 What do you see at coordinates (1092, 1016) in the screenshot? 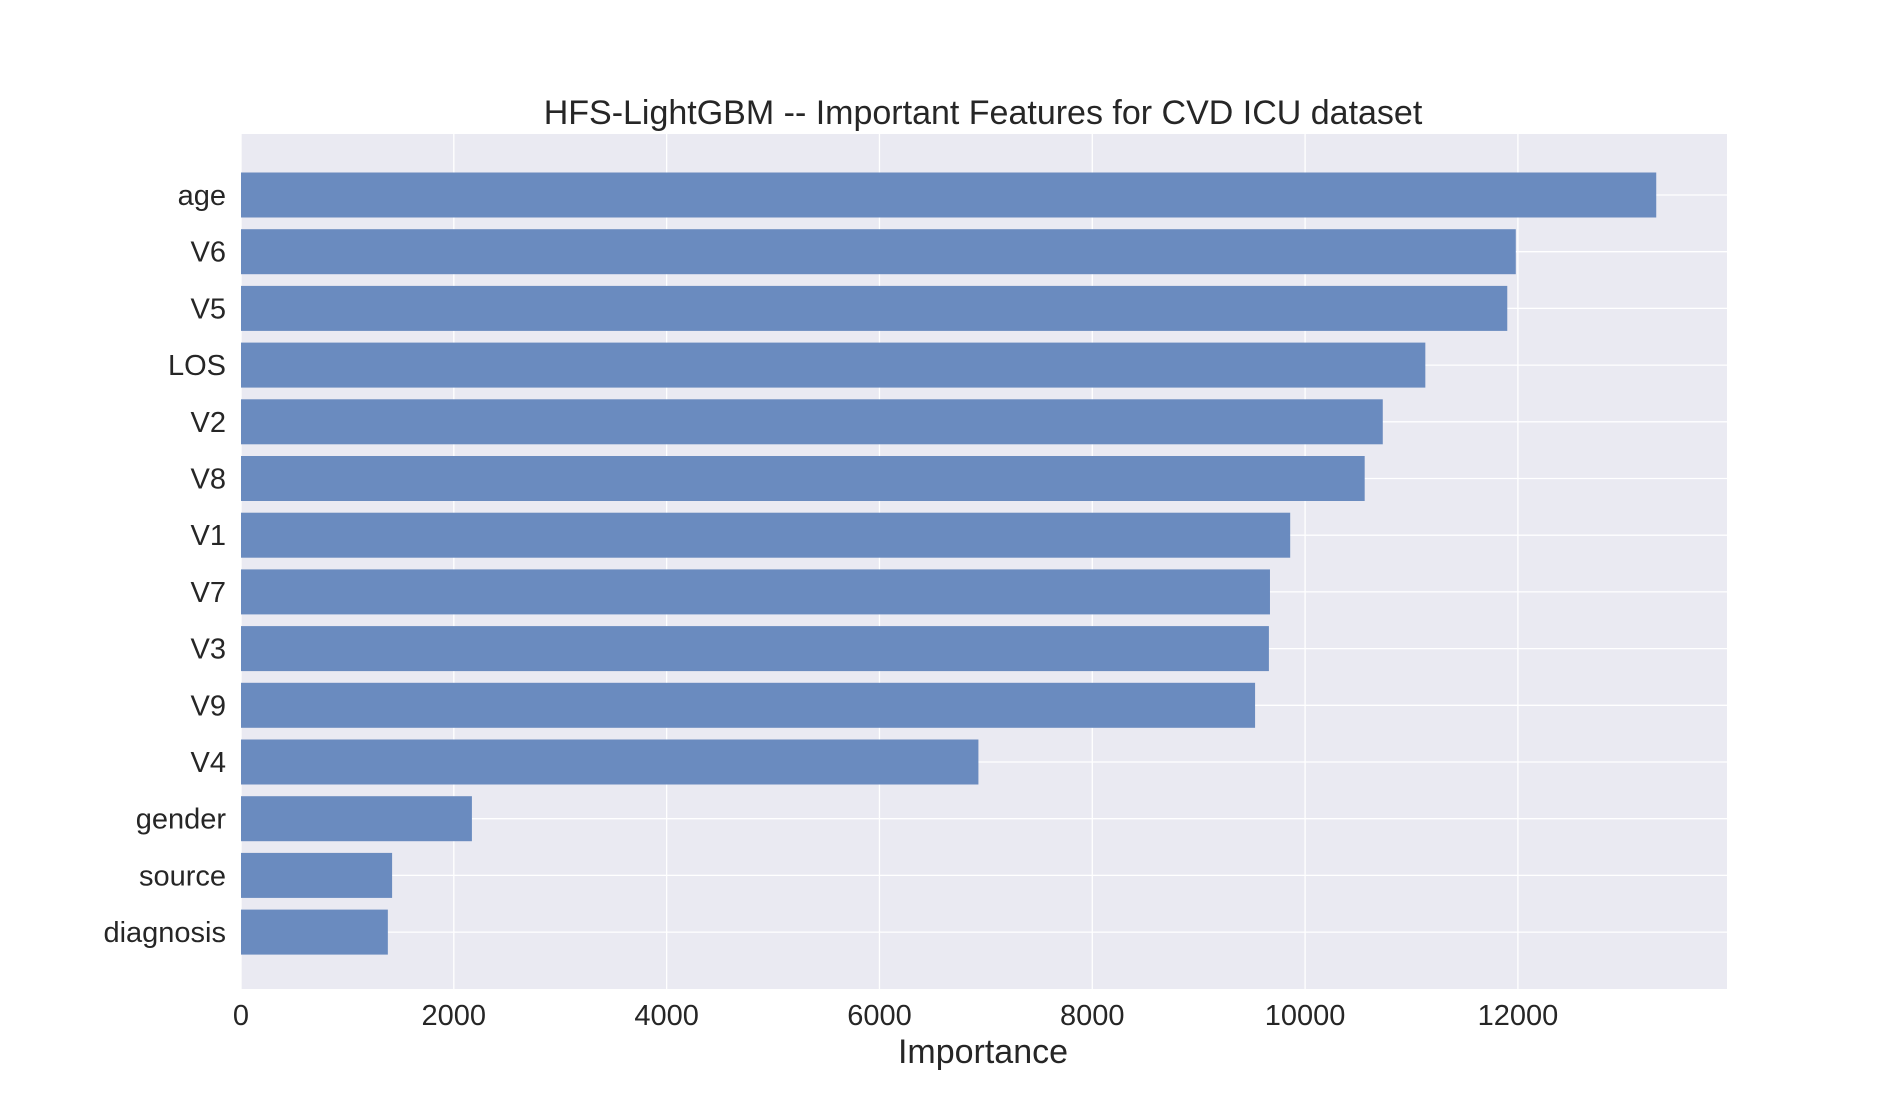
I see `x-tick-label: 8000` at bounding box center [1092, 1016].